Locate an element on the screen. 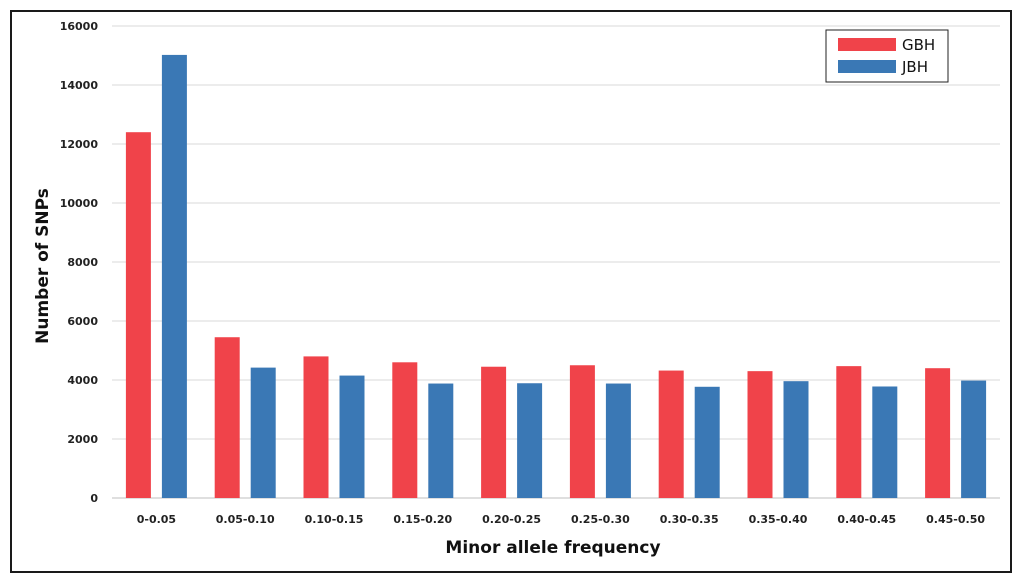 The height and width of the screenshot is (583, 1024). legend: GBH JBH is located at coordinates (887, 56).